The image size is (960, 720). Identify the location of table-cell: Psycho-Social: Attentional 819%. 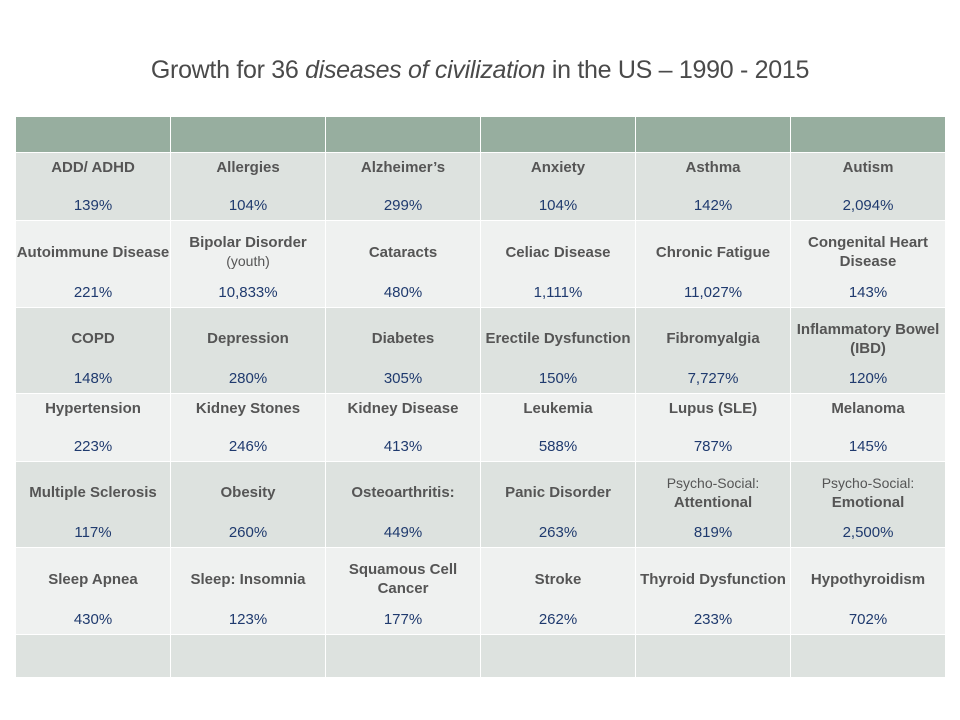
(713, 504).